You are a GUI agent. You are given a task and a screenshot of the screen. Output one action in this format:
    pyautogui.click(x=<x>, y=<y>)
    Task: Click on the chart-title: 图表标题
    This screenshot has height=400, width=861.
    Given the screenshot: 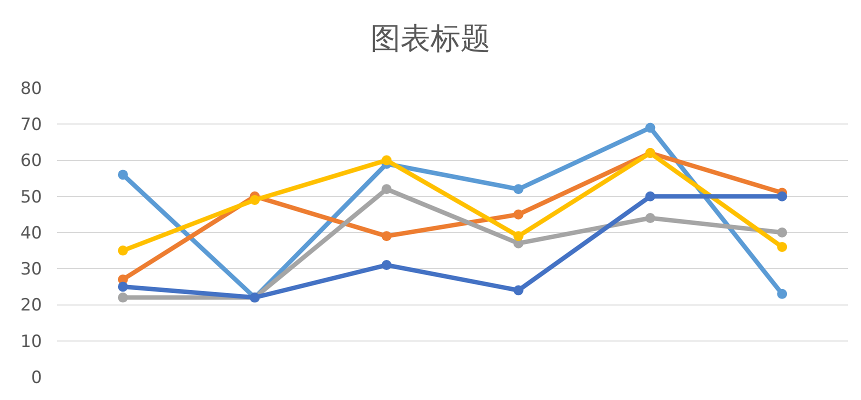 What is the action you would take?
    pyautogui.click(x=430, y=39)
    